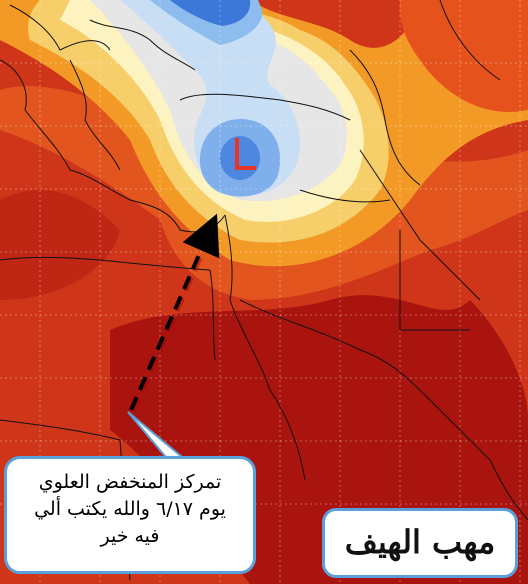 The width and height of the screenshot is (528, 584). I want to click on signature-badge: مهب الهيف, so click(420, 543).